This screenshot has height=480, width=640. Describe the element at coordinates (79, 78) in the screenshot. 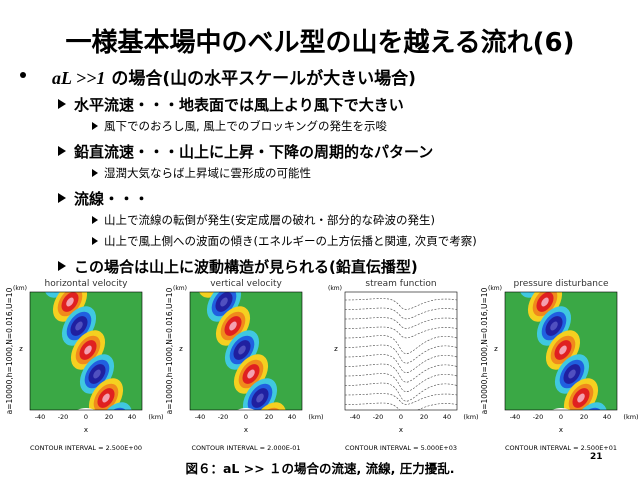

I see `math: aL >>1` at that location.